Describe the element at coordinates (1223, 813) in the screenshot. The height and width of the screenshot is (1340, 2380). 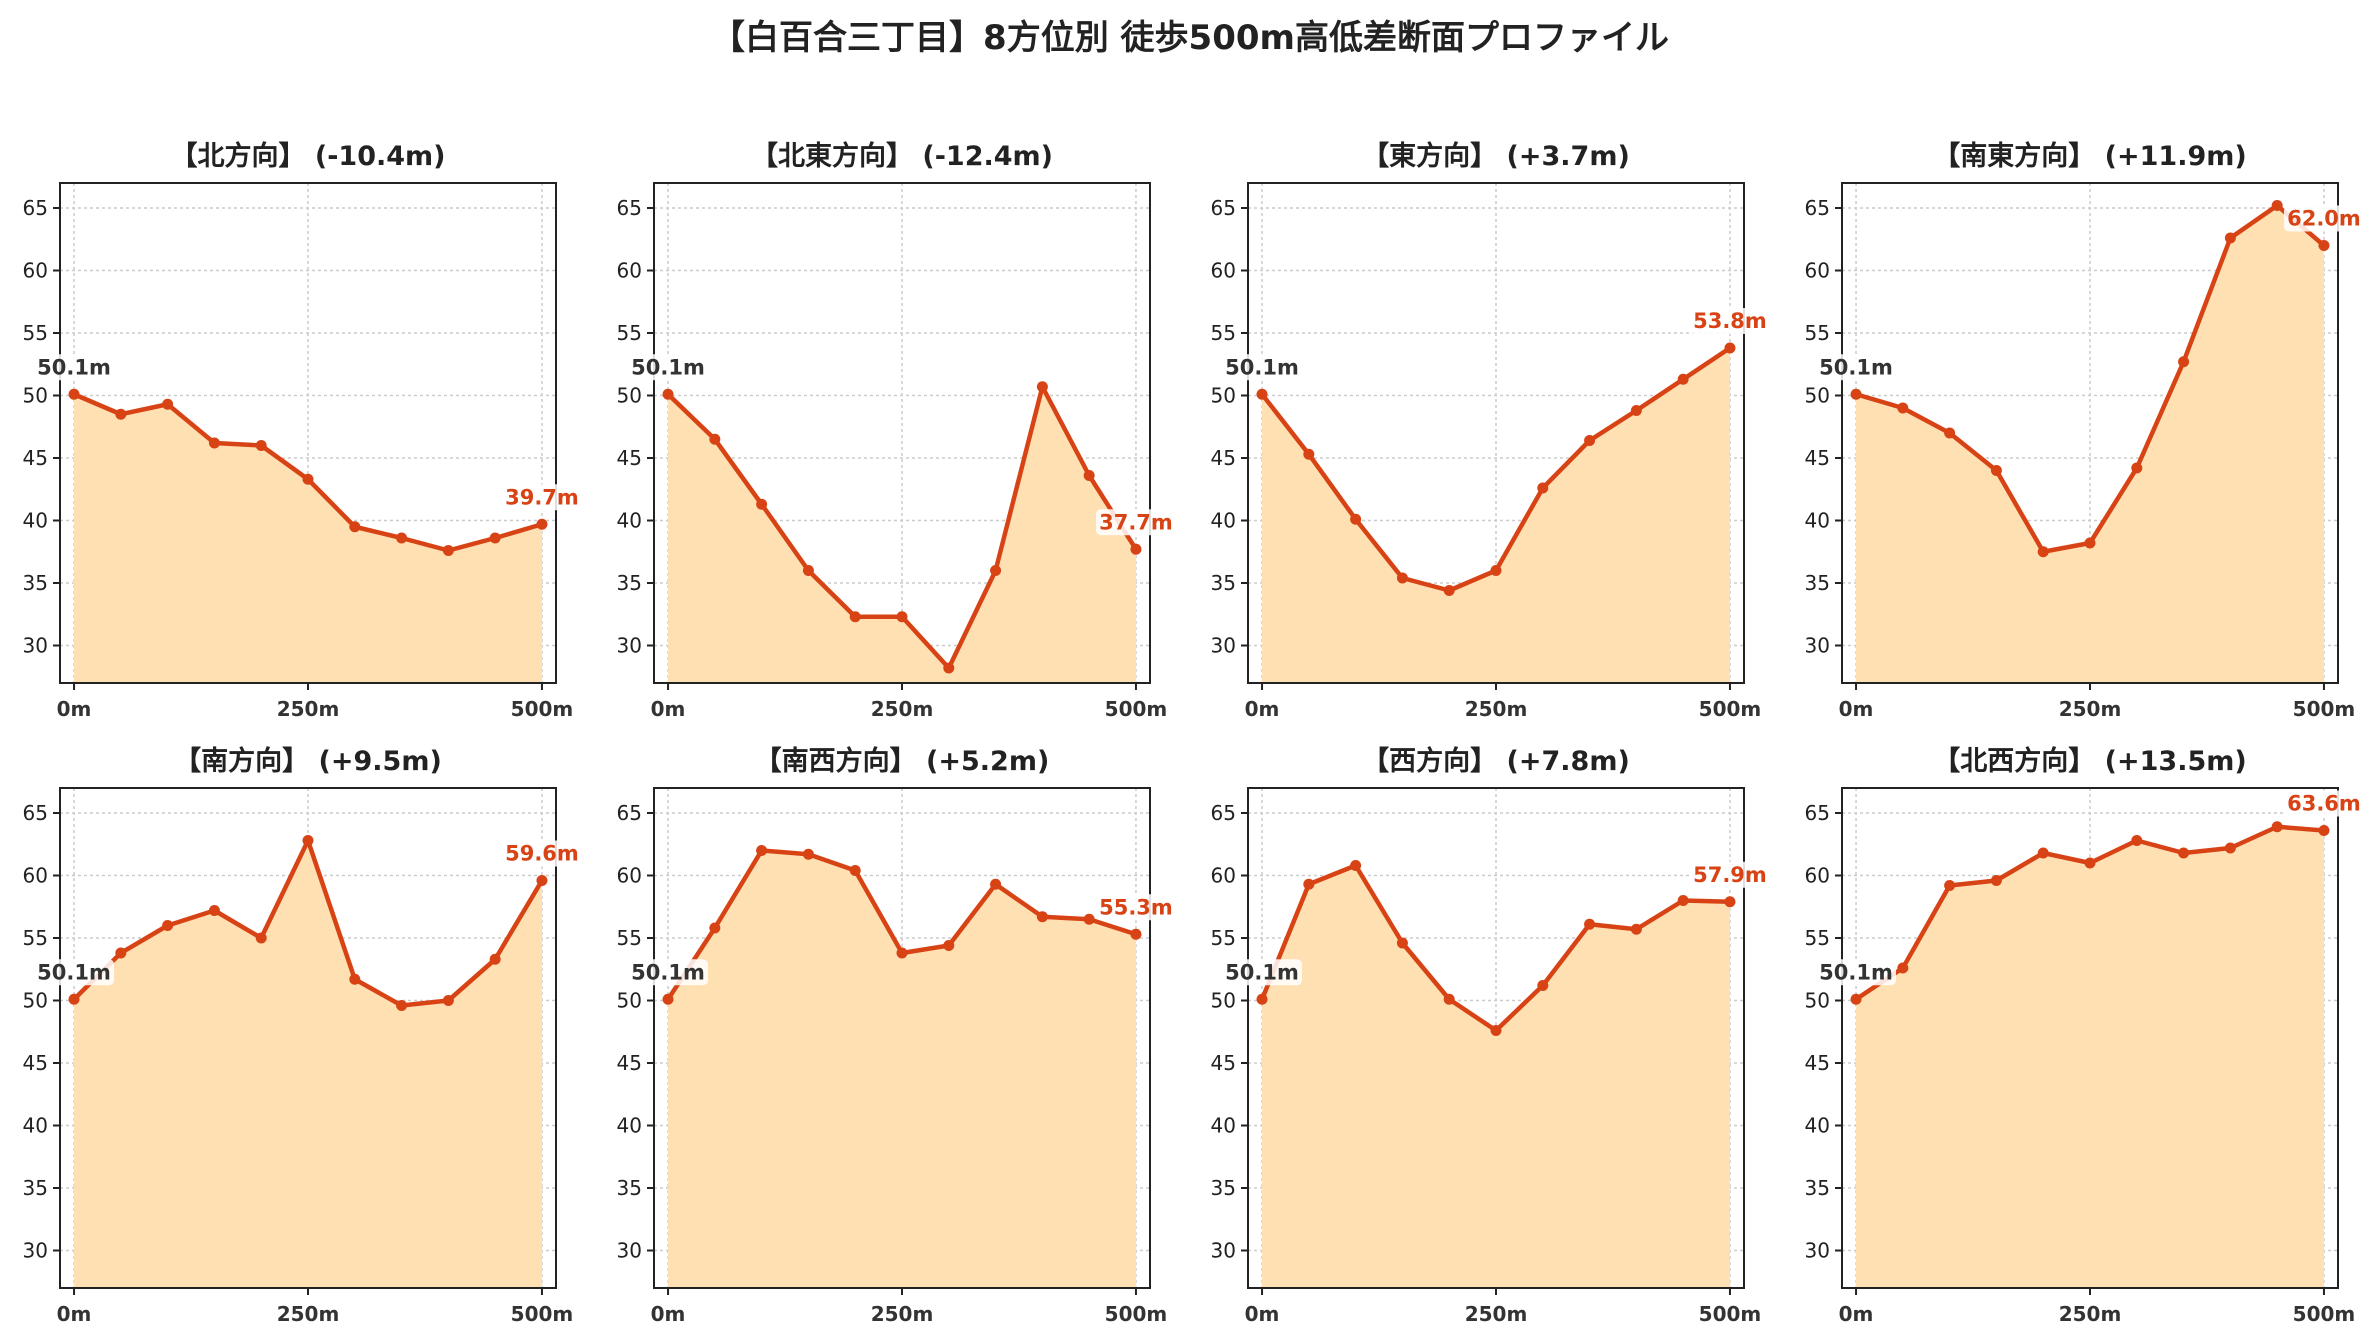
I see `y-tick-label: 65` at that location.